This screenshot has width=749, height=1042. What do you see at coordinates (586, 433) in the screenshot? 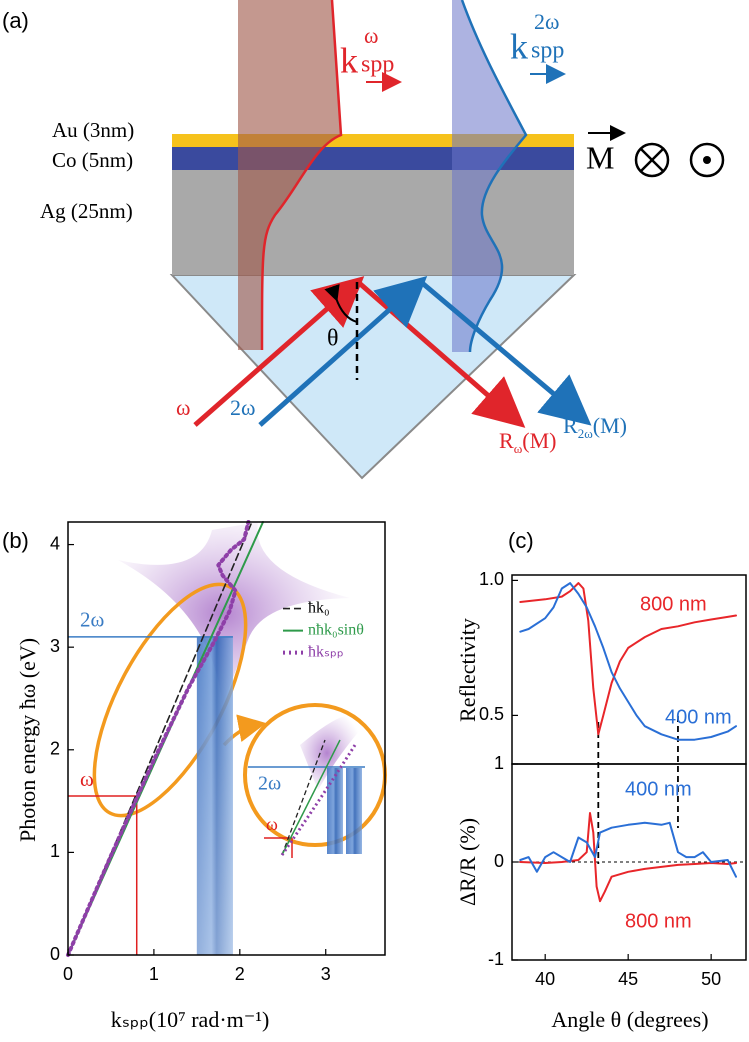
I see `label-part: 2ω` at bounding box center [586, 433].